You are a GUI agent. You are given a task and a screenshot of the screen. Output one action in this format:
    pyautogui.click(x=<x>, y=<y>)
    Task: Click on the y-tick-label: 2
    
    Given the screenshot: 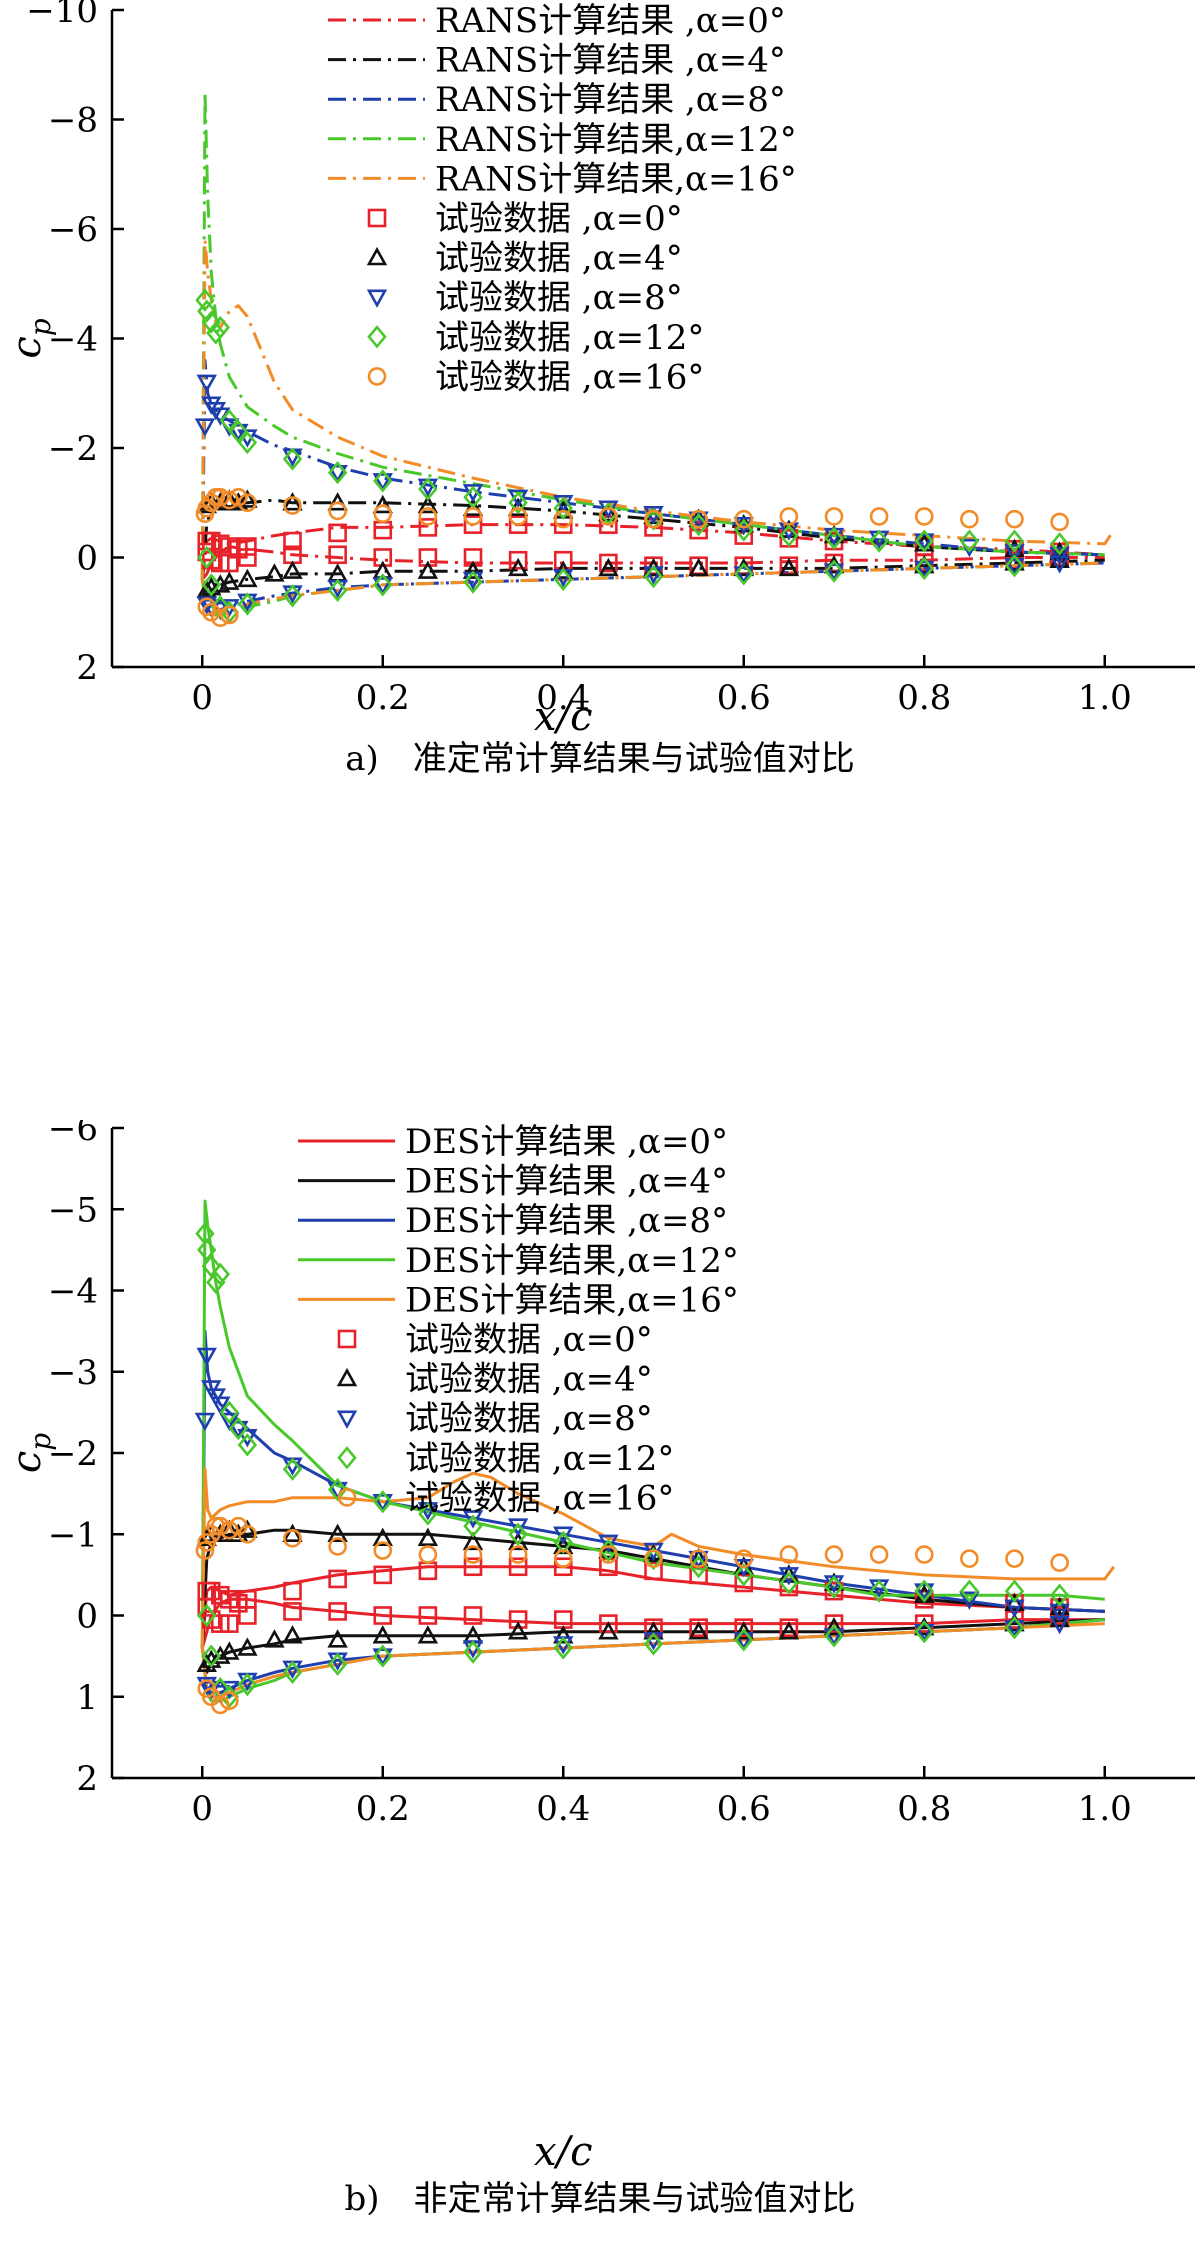 What is the action you would take?
    pyautogui.click(x=87, y=668)
    